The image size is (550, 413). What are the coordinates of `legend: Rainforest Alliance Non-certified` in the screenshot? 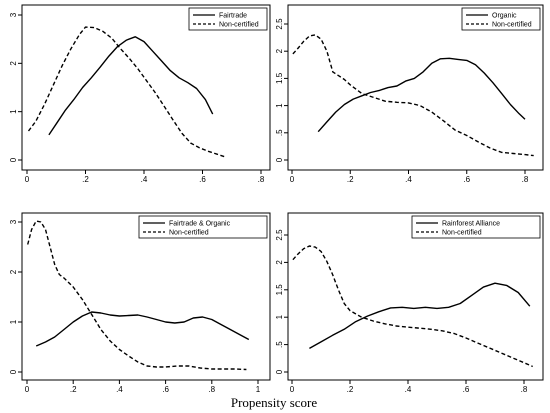 It's located at (476, 227).